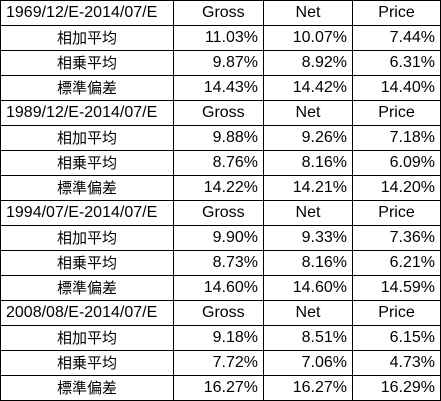 The height and width of the screenshot is (401, 441). I want to click on table-row: 標準偏差 14.43% 14.42% 14.40%, so click(220, 88).